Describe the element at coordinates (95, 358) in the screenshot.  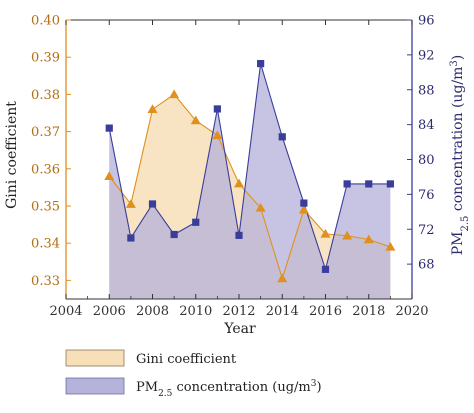
I see `legend-swatch-gini` at that location.